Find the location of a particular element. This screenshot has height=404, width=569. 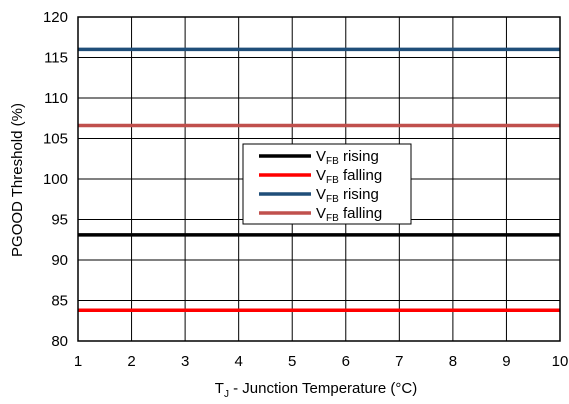

y-tick-label: 90 is located at coordinates (59, 260).